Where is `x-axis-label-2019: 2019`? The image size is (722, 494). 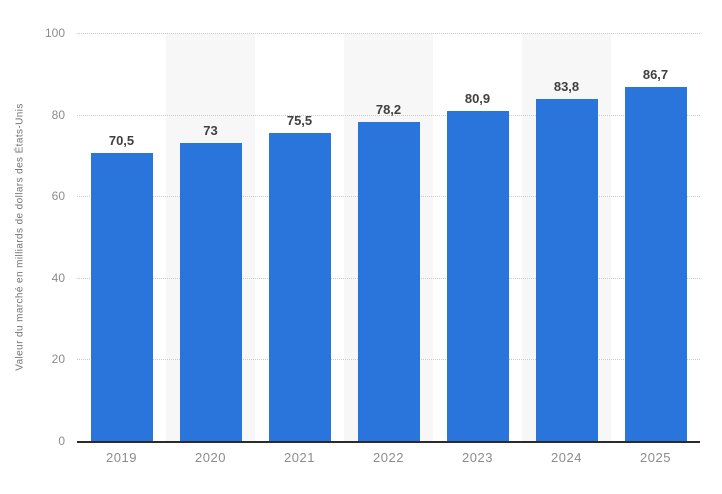
x-axis-label-2019: 2019 is located at coordinates (121, 457).